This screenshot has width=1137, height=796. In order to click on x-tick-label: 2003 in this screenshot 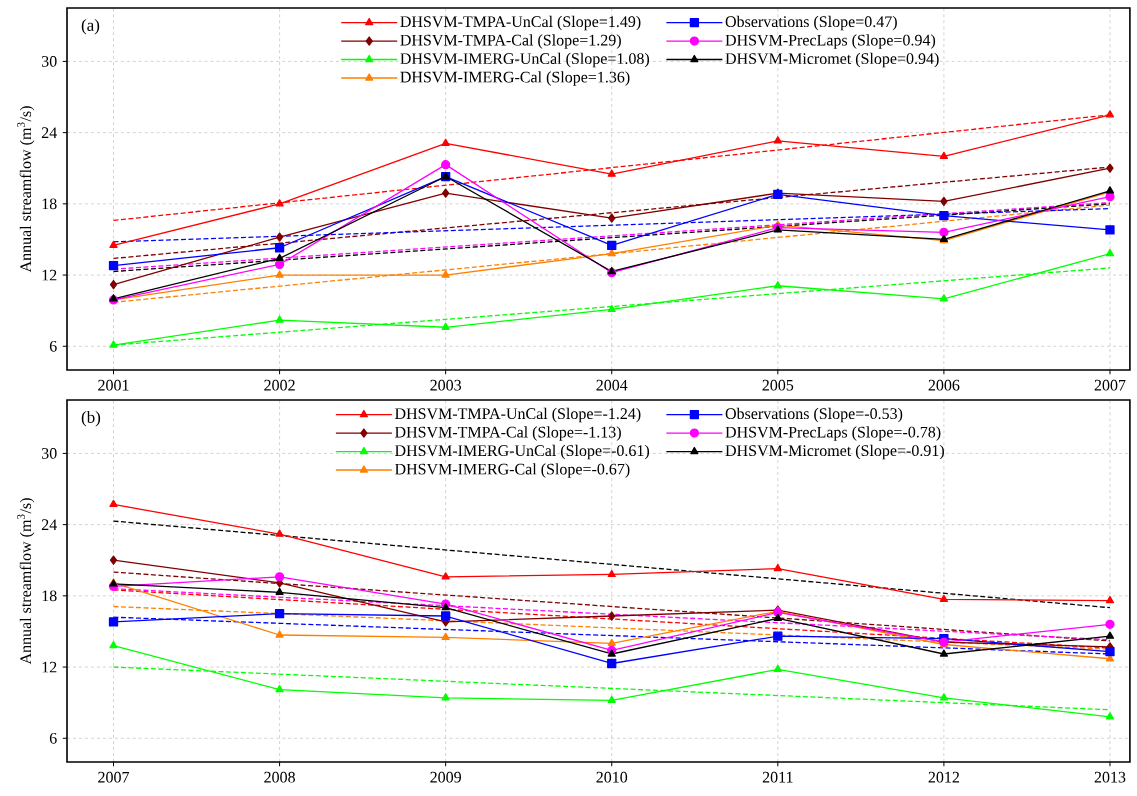, I will do `click(446, 385)`.